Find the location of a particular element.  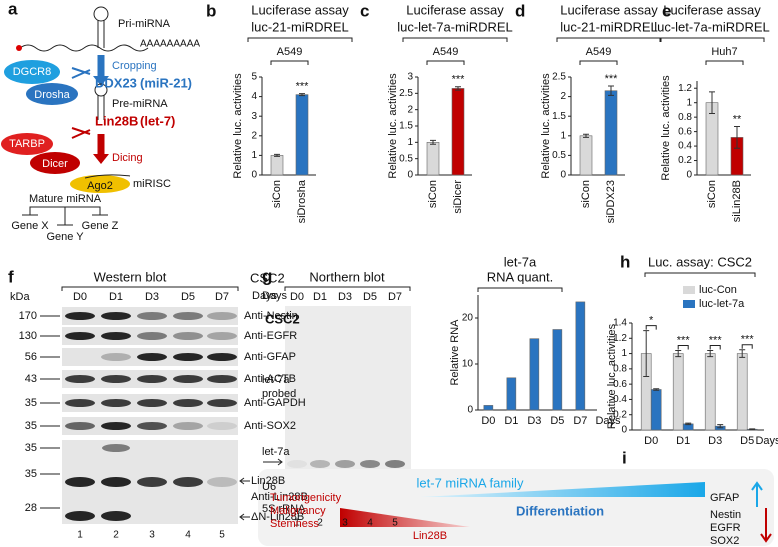

lin28b-antibody-label: Anti-Lin28B is located at coordinates (279, 497).